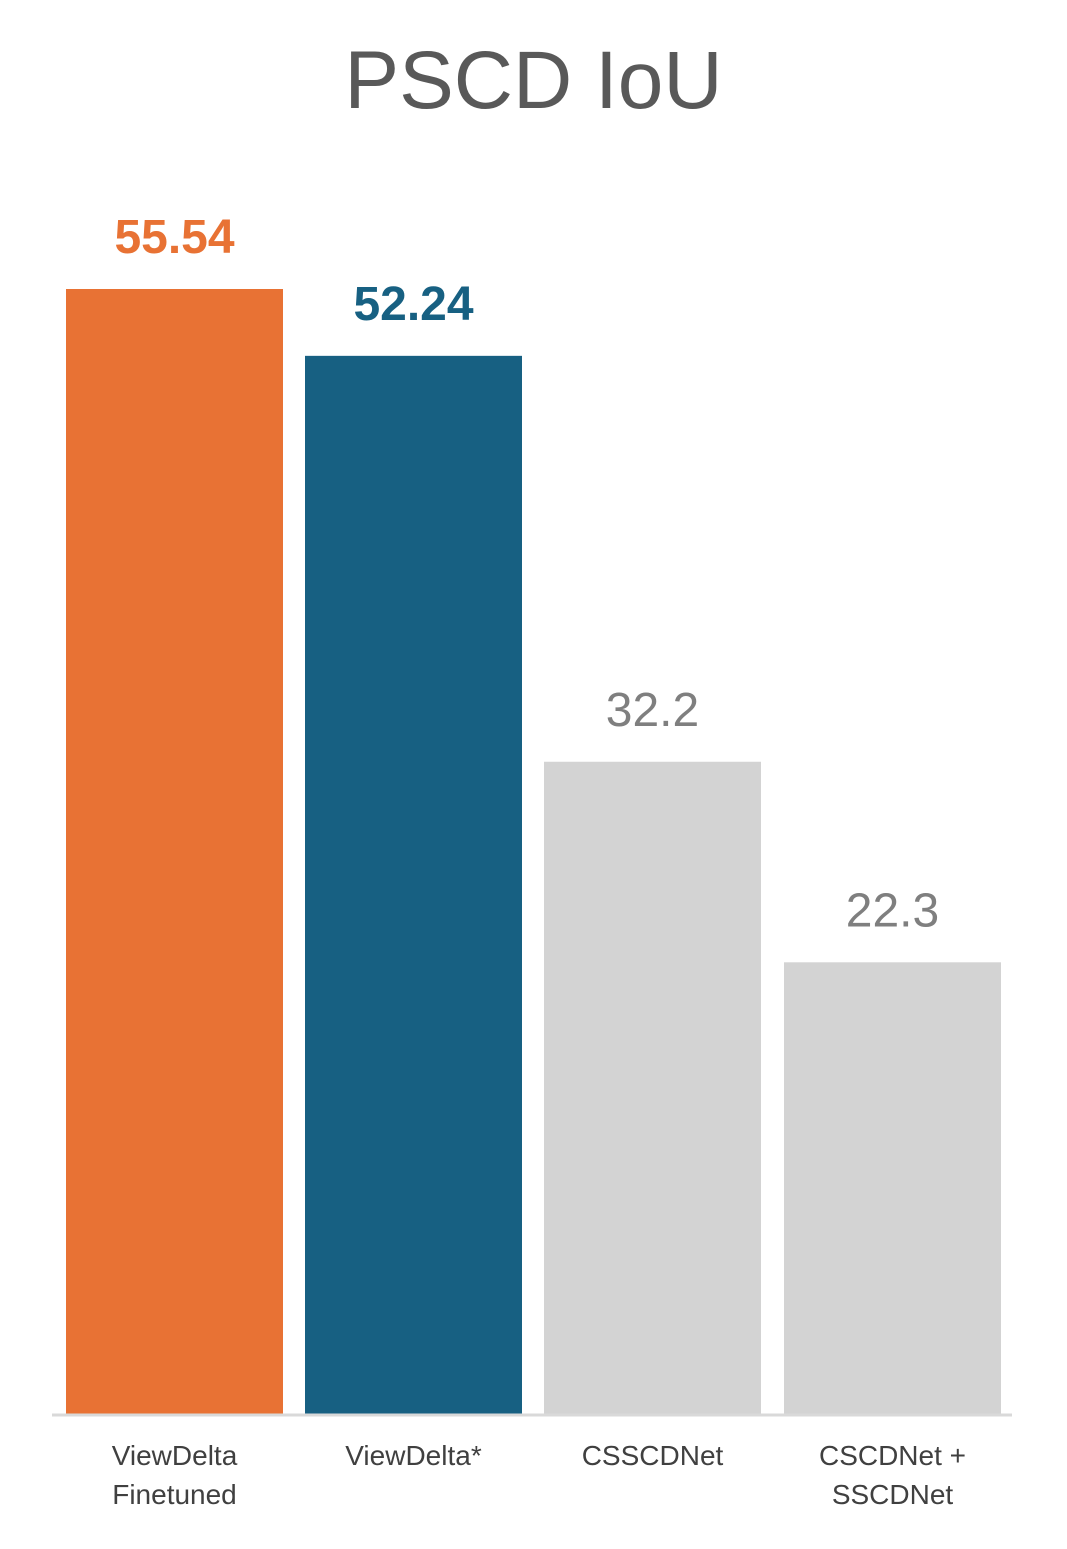  I want to click on category-label-line: CSSCDNet, so click(653, 1455).